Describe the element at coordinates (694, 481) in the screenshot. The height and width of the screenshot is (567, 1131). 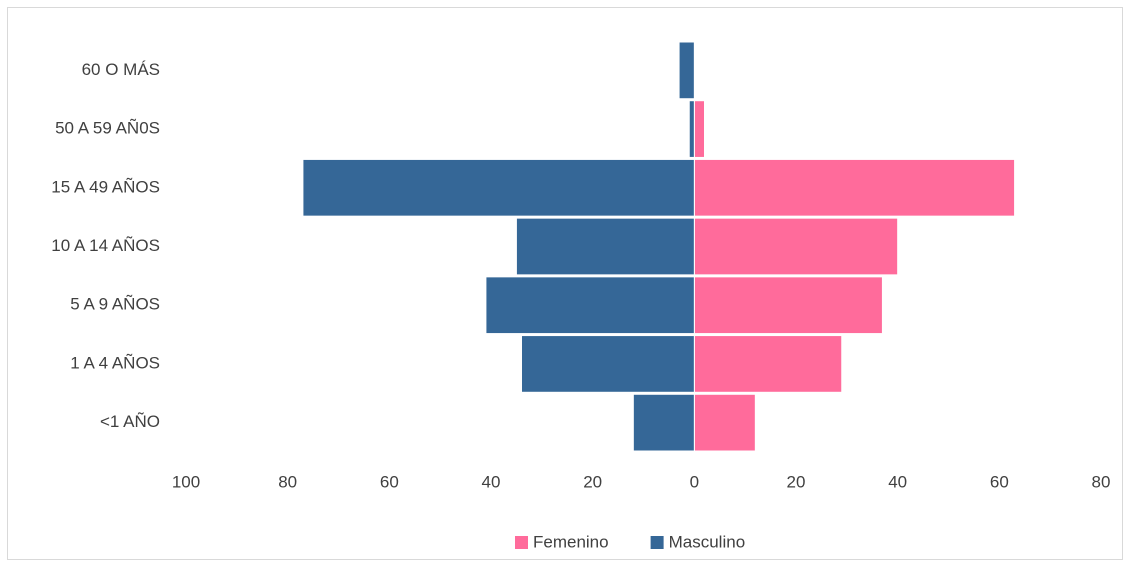
I see `x-tick-label: 0` at that location.